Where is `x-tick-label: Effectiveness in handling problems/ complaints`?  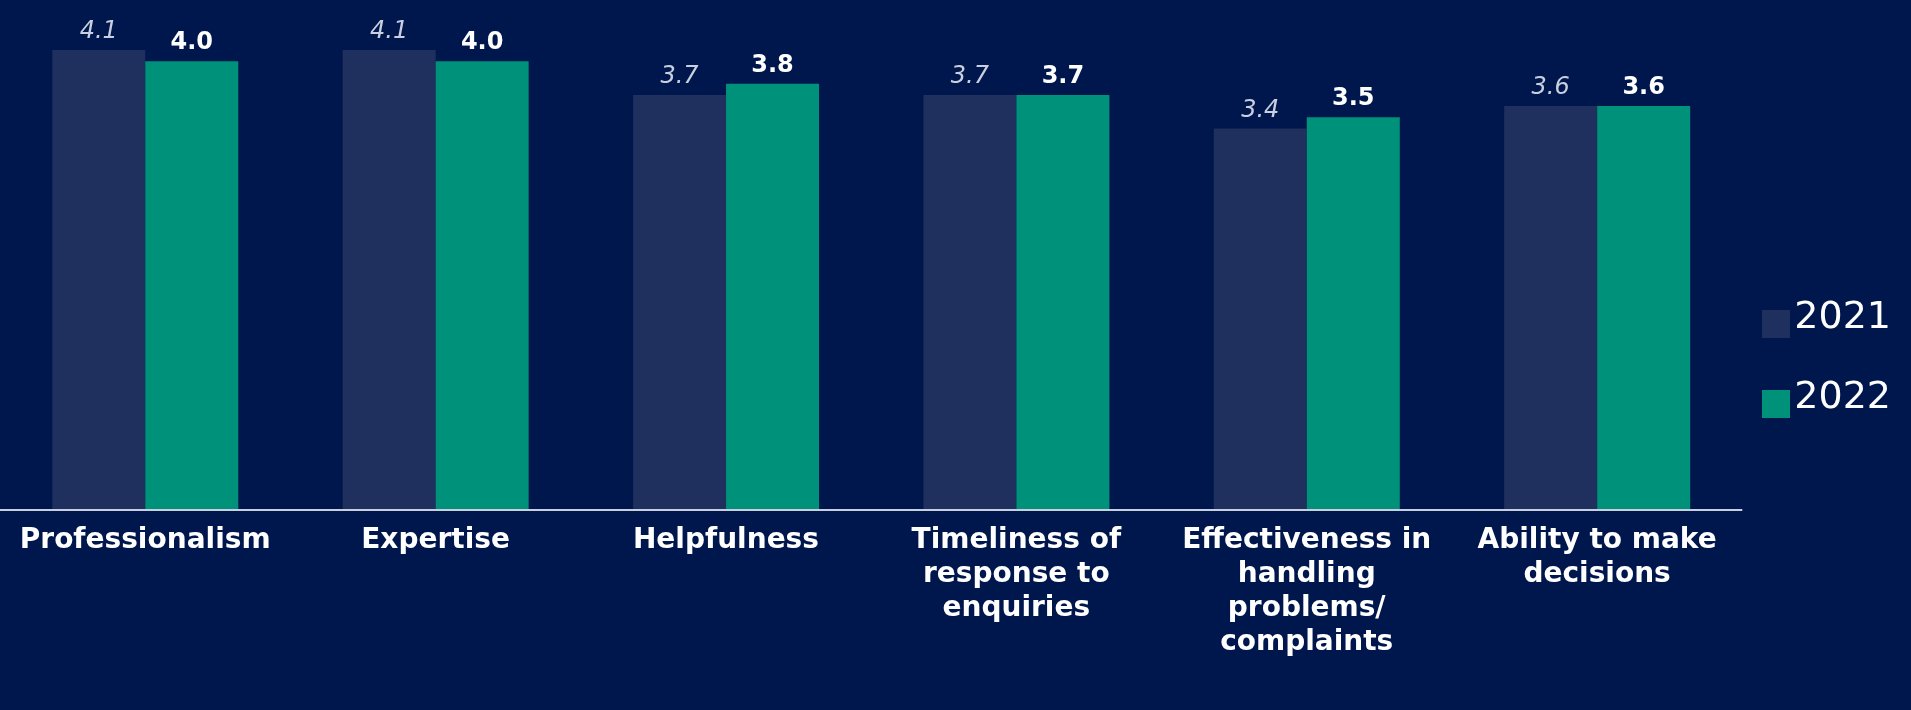
x-tick-label: Effectiveness in handling problems/ complaints is located at coordinates (1307, 589).